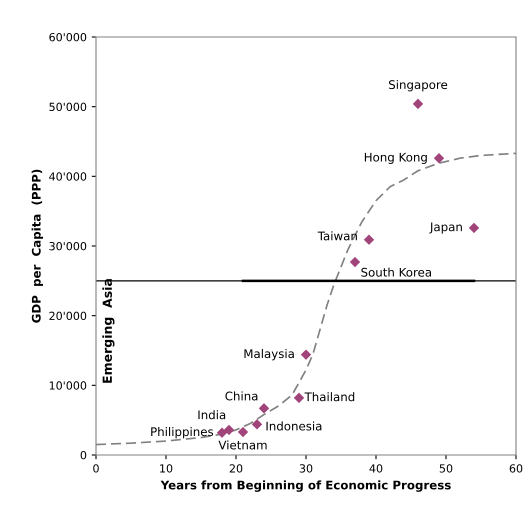 The image size is (531, 509). Describe the element at coordinates (67, 176) in the screenshot. I see `y-tick-label: 40'000` at that location.